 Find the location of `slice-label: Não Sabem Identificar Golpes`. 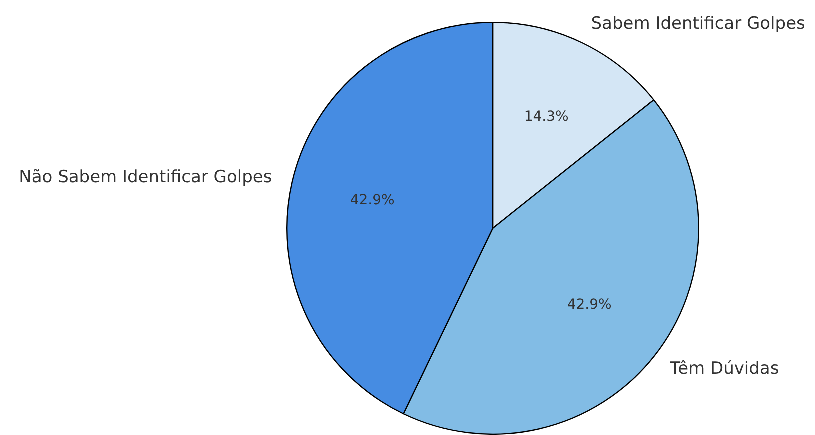

slice-label: Não Sabem Identificar Golpes is located at coordinates (145, 178).